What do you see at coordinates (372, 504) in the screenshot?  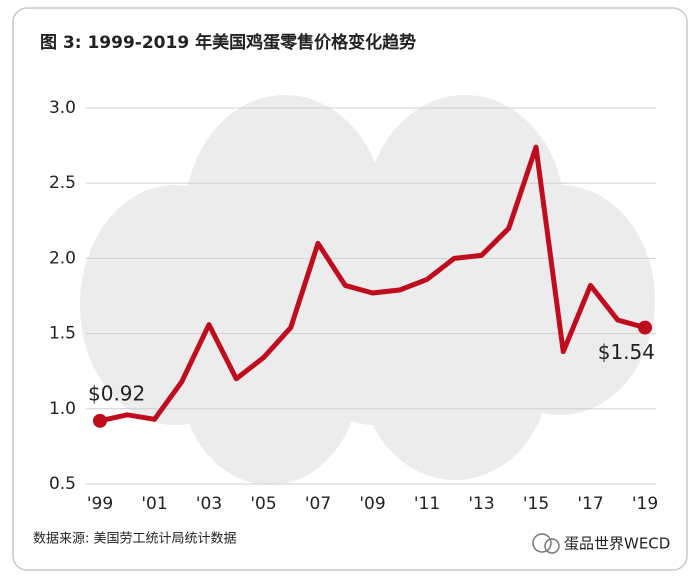 I see `x-tick-label: '09` at bounding box center [372, 504].